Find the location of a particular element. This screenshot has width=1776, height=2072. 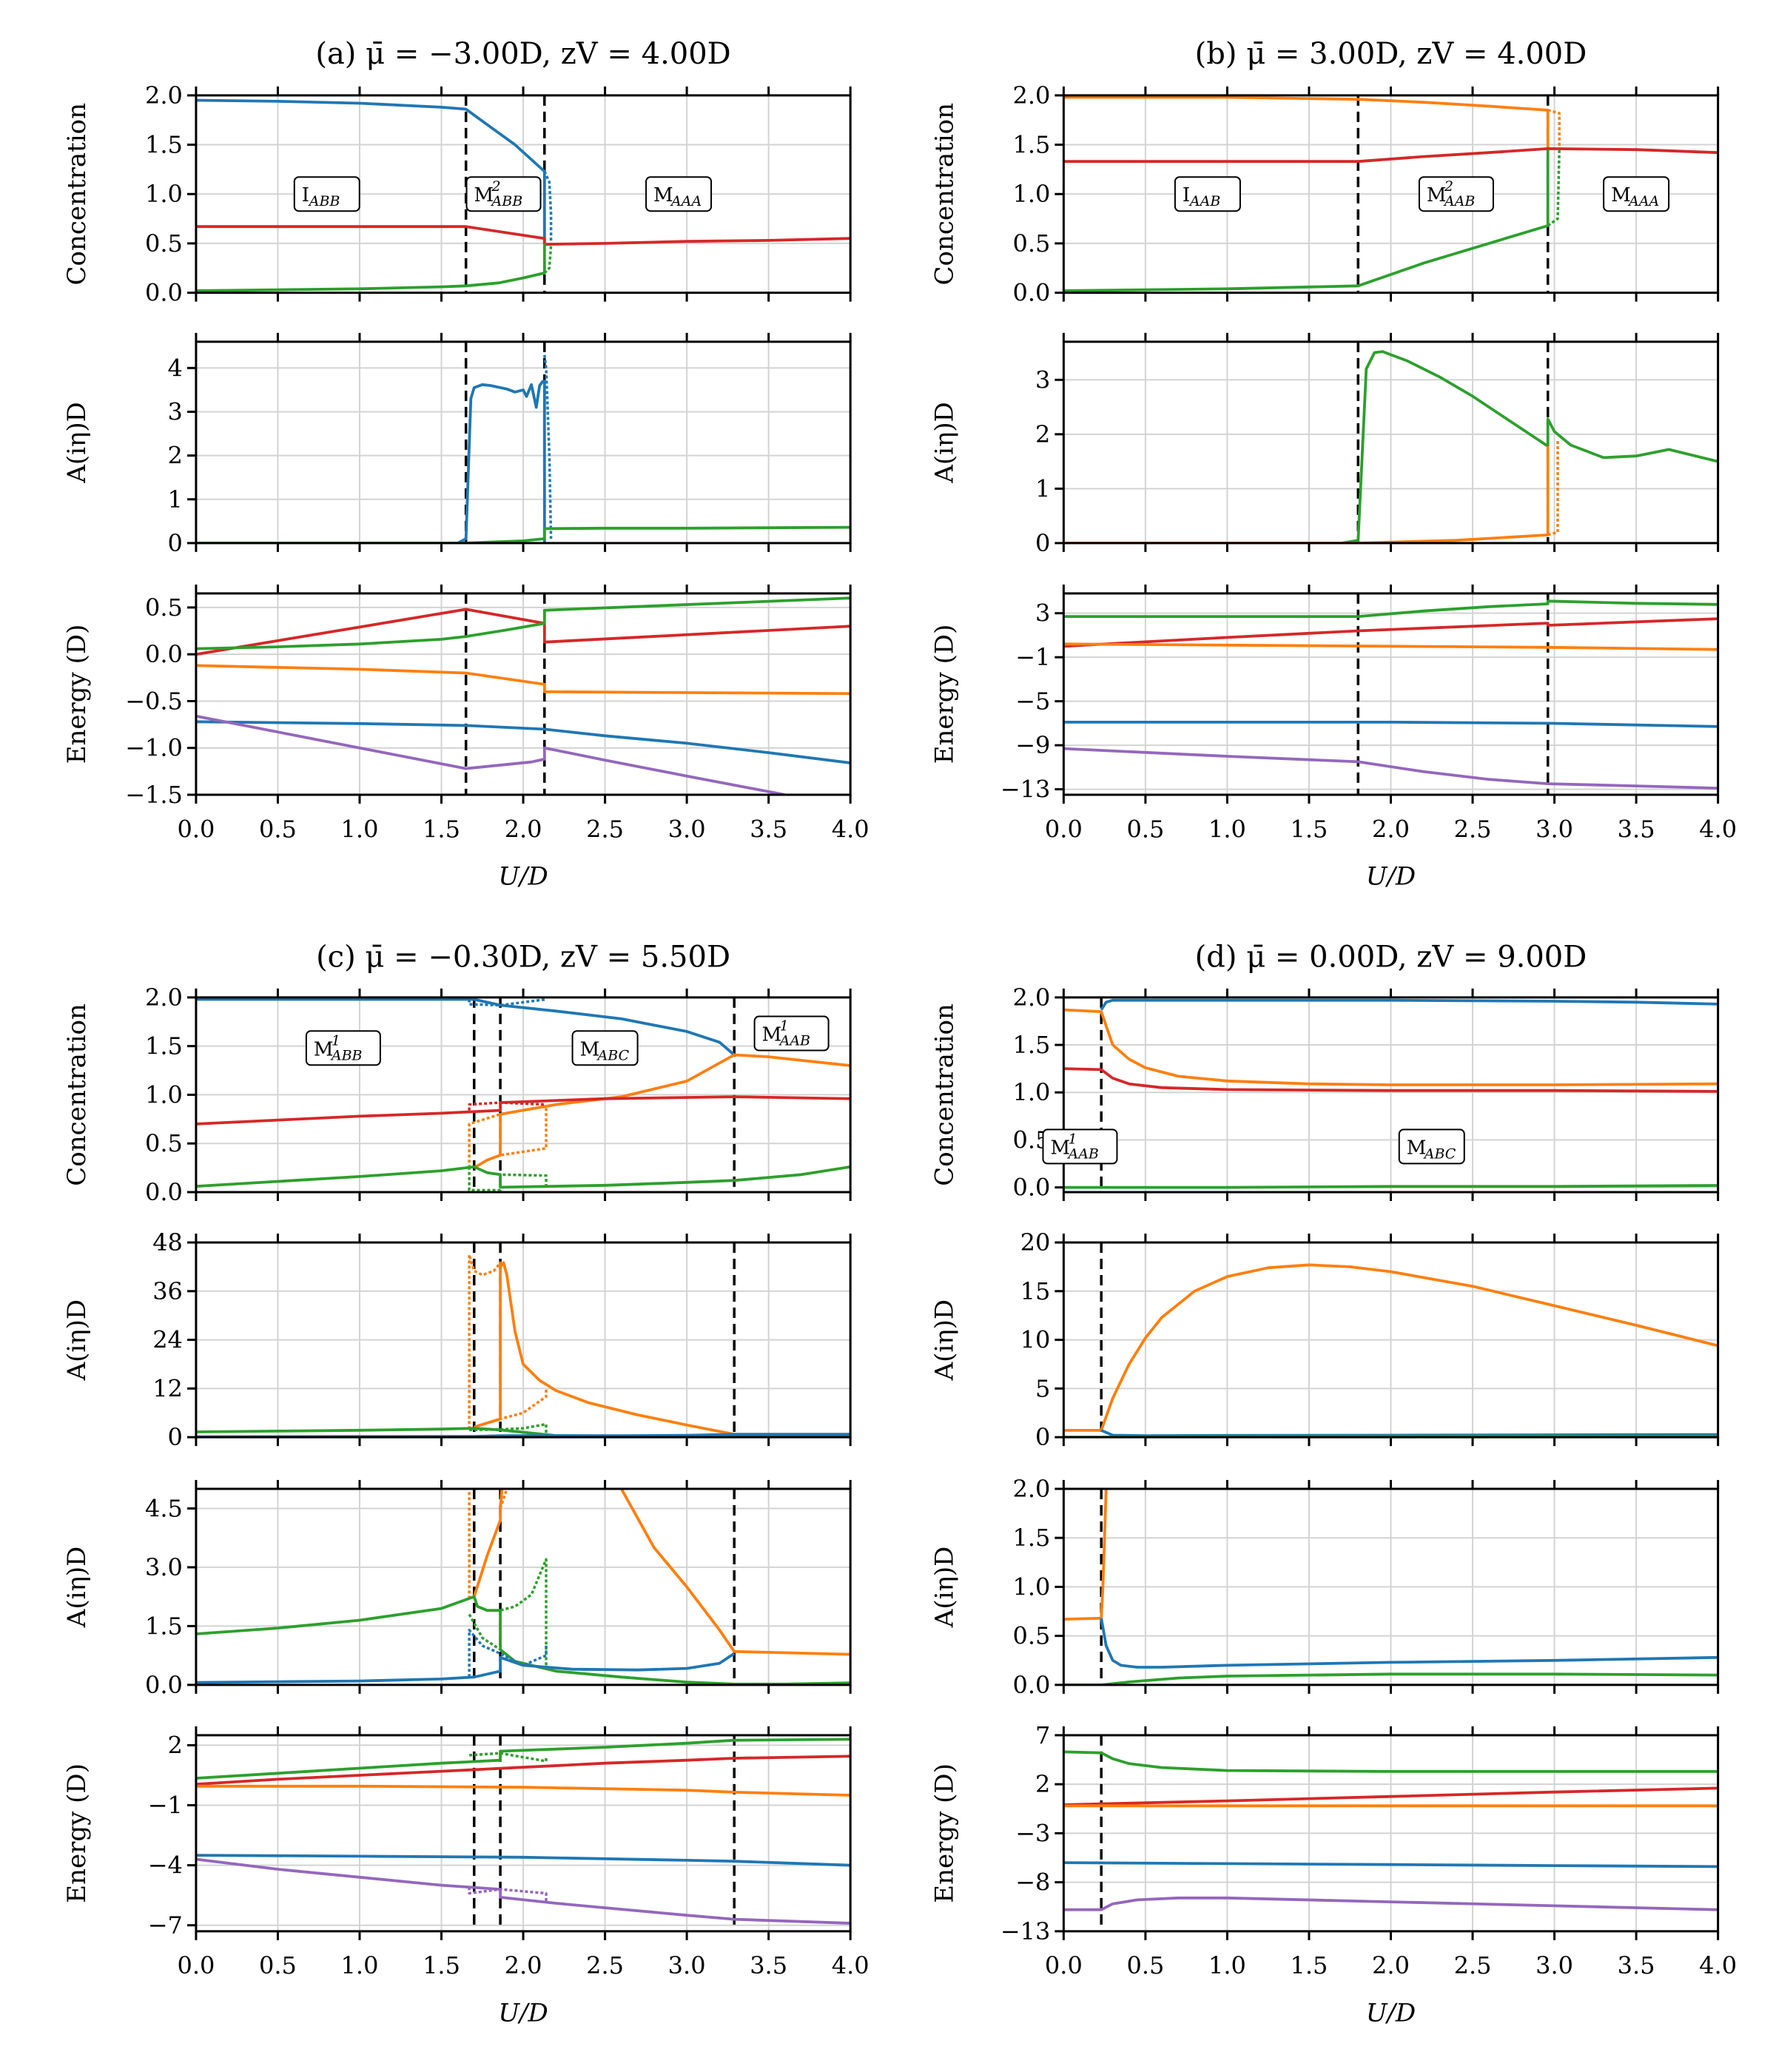

y-tick-label: 2 is located at coordinates (1042, 1784).